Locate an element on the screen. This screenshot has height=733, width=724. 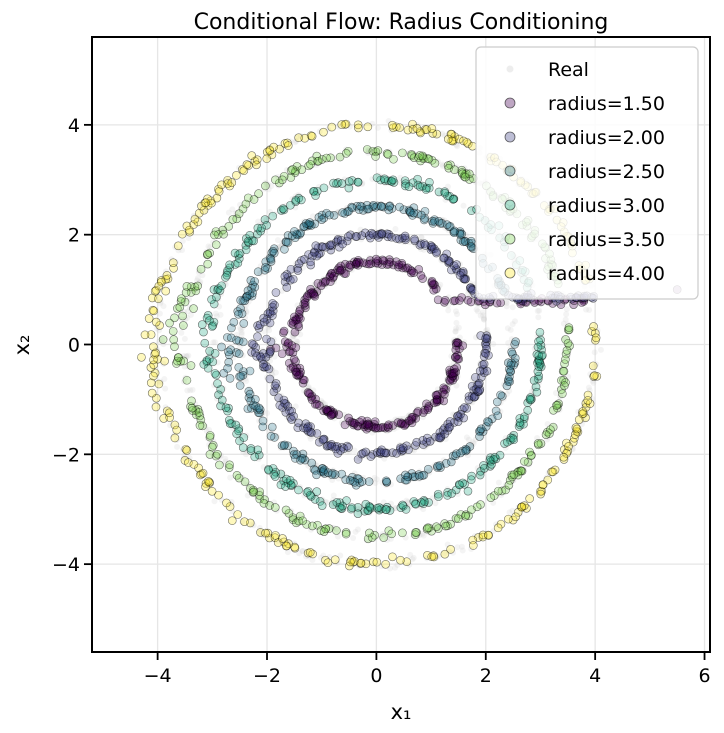
legend-label: radius=4.00 is located at coordinates (606, 274).